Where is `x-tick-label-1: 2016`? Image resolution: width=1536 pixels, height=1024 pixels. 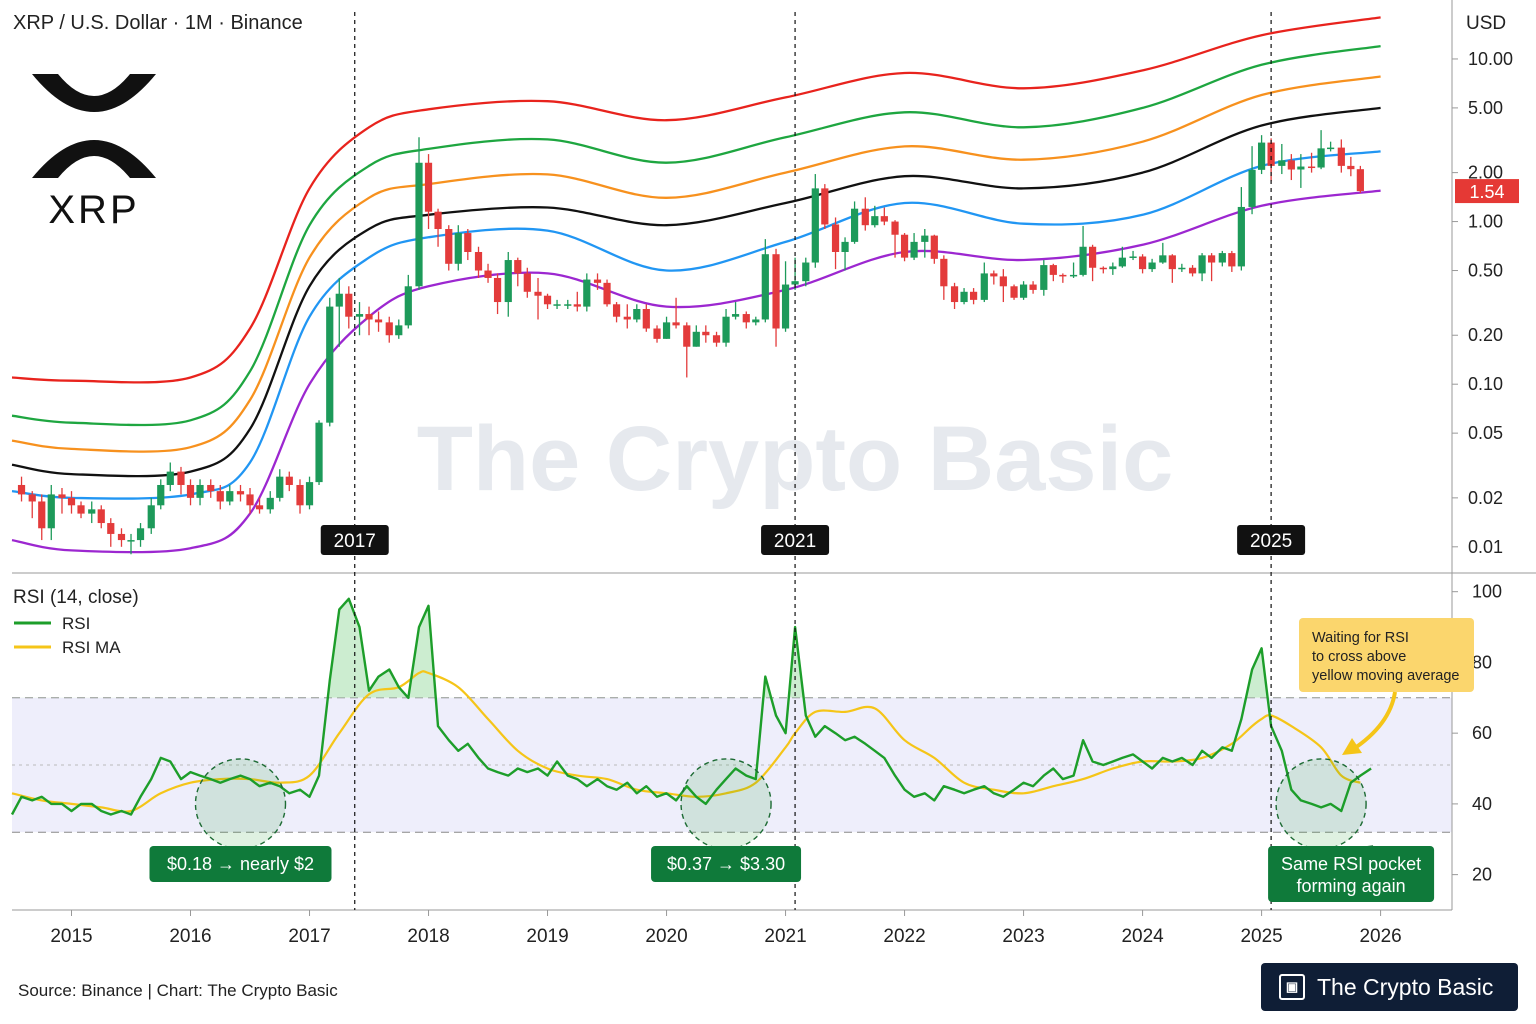
x-tick-label-1: 2016 is located at coordinates (190, 936).